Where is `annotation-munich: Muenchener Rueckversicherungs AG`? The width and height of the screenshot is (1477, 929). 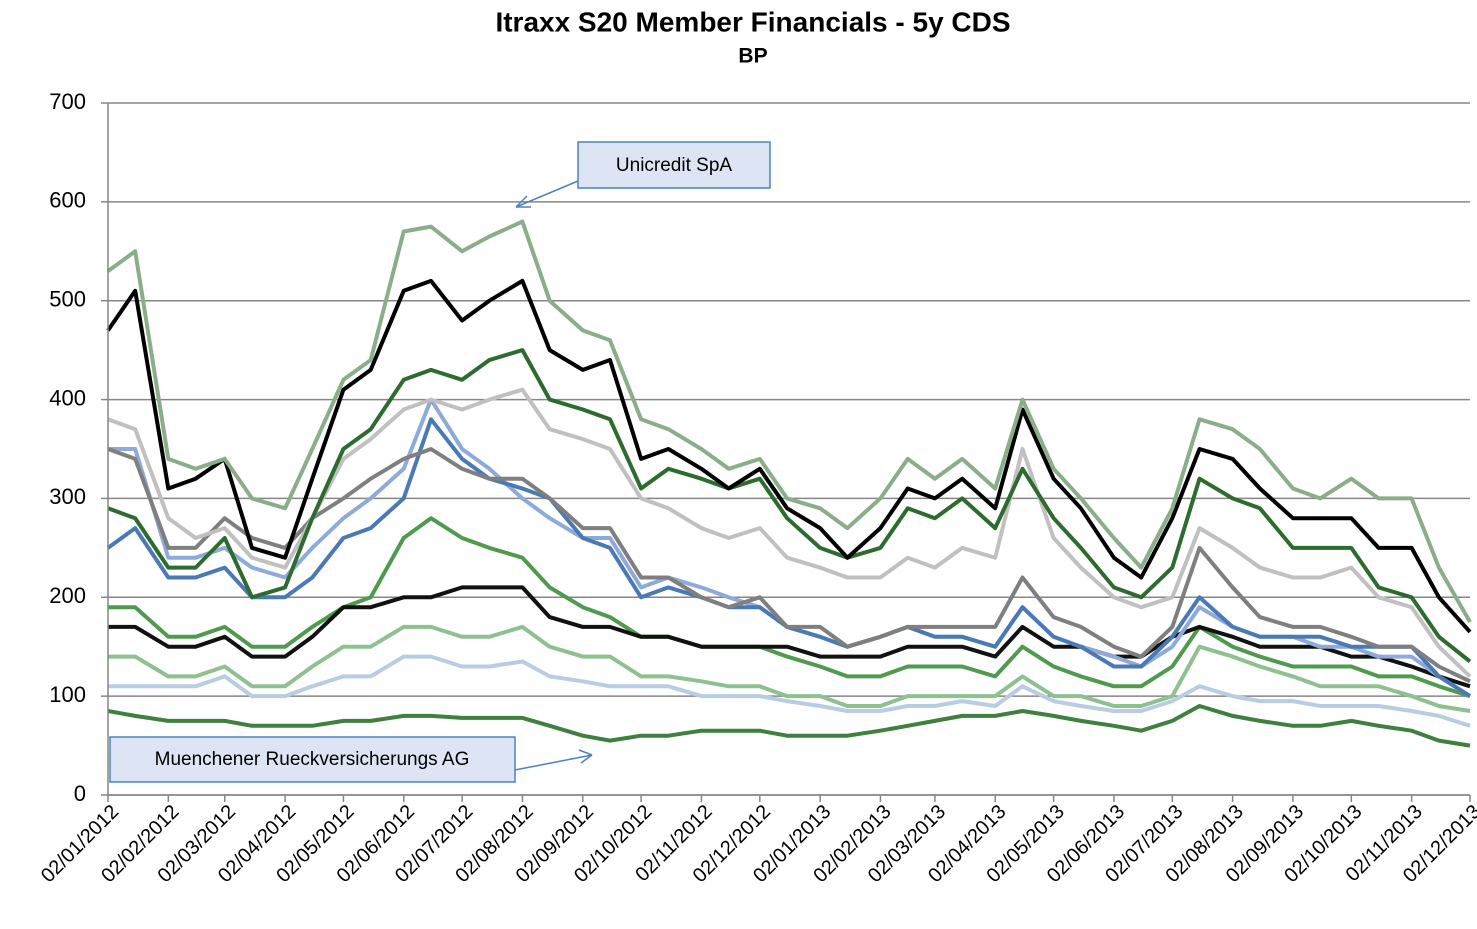 annotation-munich: Muenchener Rueckversicherungs AG is located at coordinates (351, 759).